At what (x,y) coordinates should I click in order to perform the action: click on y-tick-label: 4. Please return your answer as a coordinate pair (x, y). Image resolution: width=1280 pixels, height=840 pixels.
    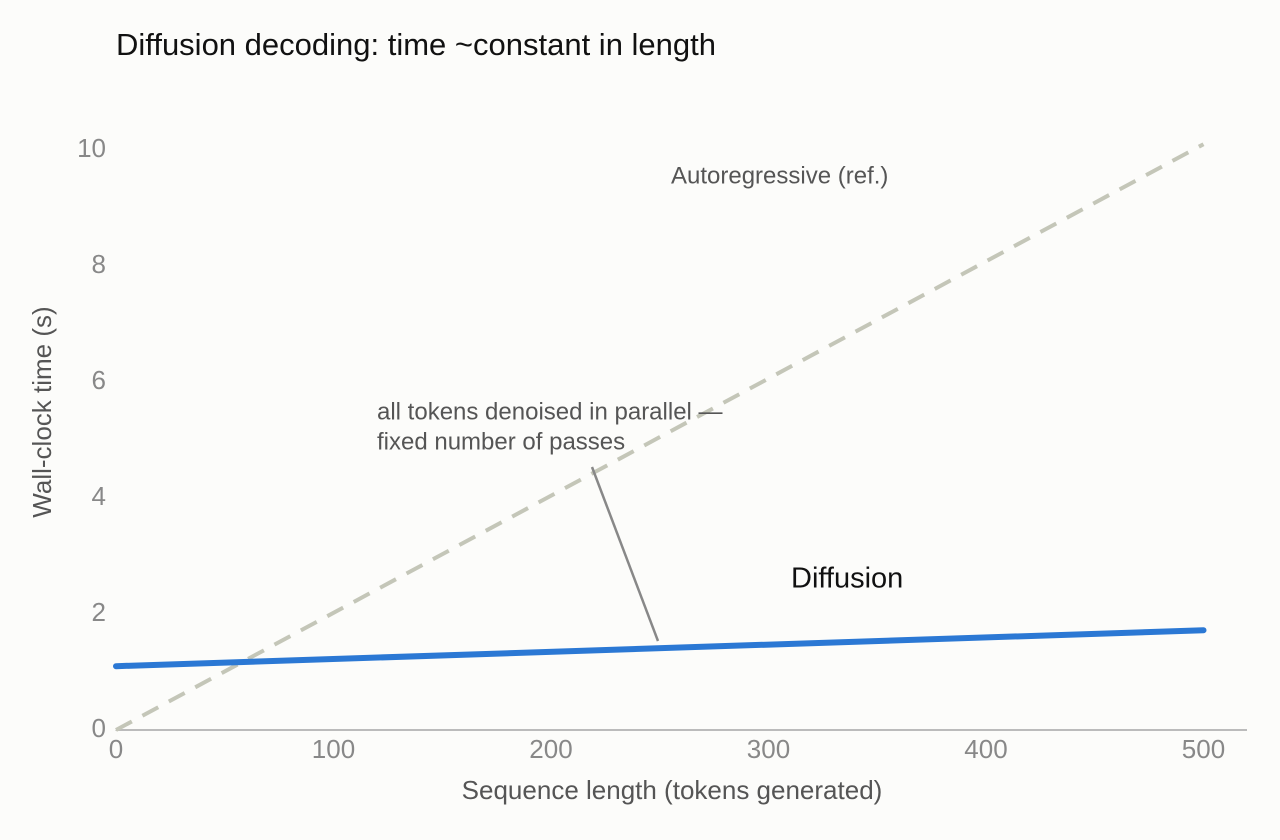
    Looking at the image, I should click on (99, 496).